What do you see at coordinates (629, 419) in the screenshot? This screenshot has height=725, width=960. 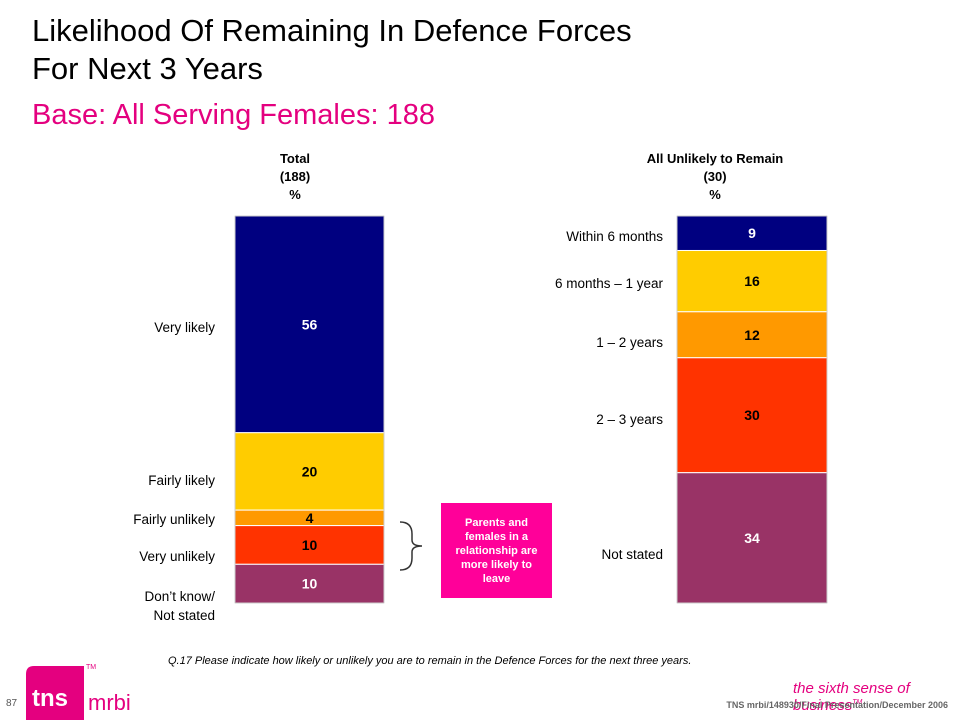 I see `segment-label-2-3-years: 2 – 3 years` at bounding box center [629, 419].